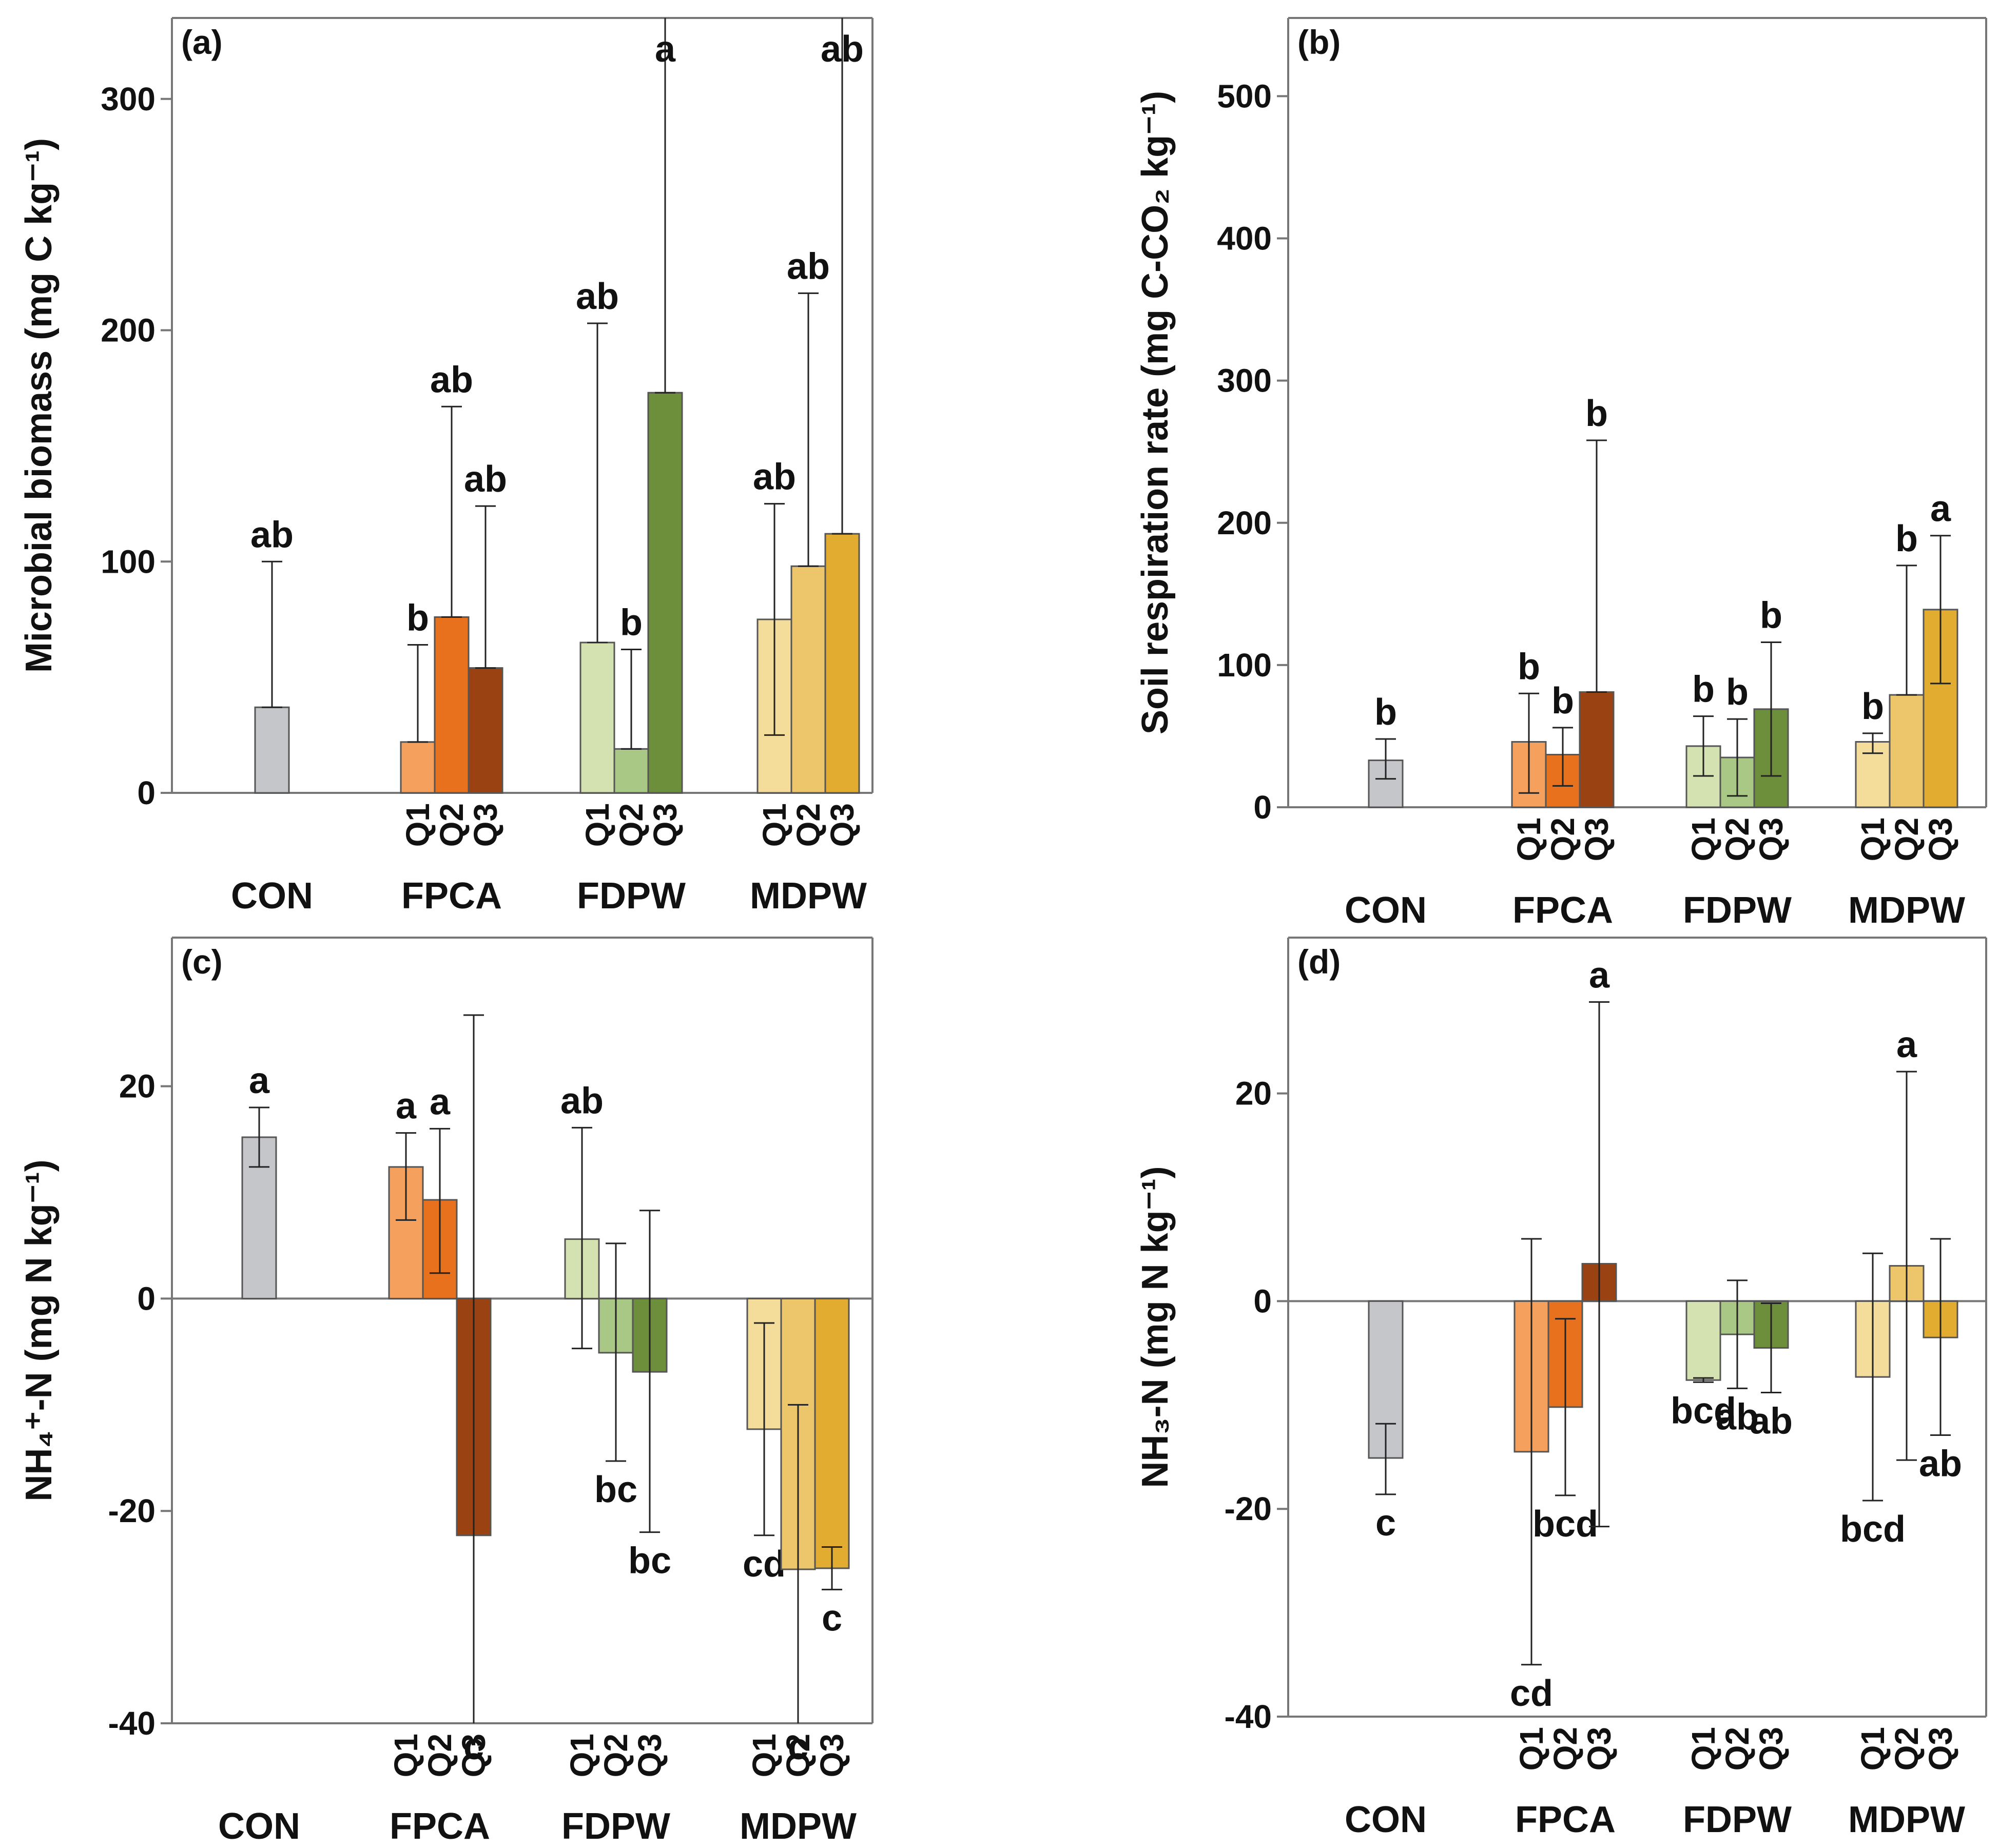 Image resolution: width=1999 pixels, height=1848 pixels. I want to click on y-tick-label: 200, so click(128, 330).